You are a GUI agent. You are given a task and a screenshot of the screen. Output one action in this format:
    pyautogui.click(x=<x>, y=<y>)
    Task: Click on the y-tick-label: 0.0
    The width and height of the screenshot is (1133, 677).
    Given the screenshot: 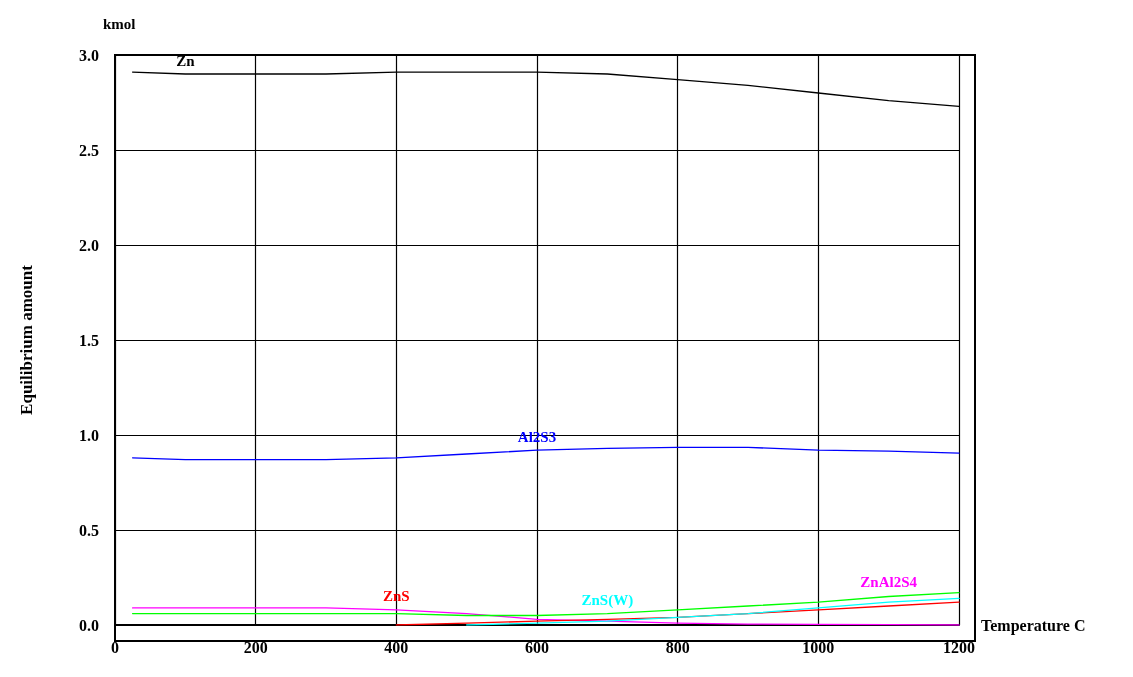 What is the action you would take?
    pyautogui.click(x=89, y=625)
    